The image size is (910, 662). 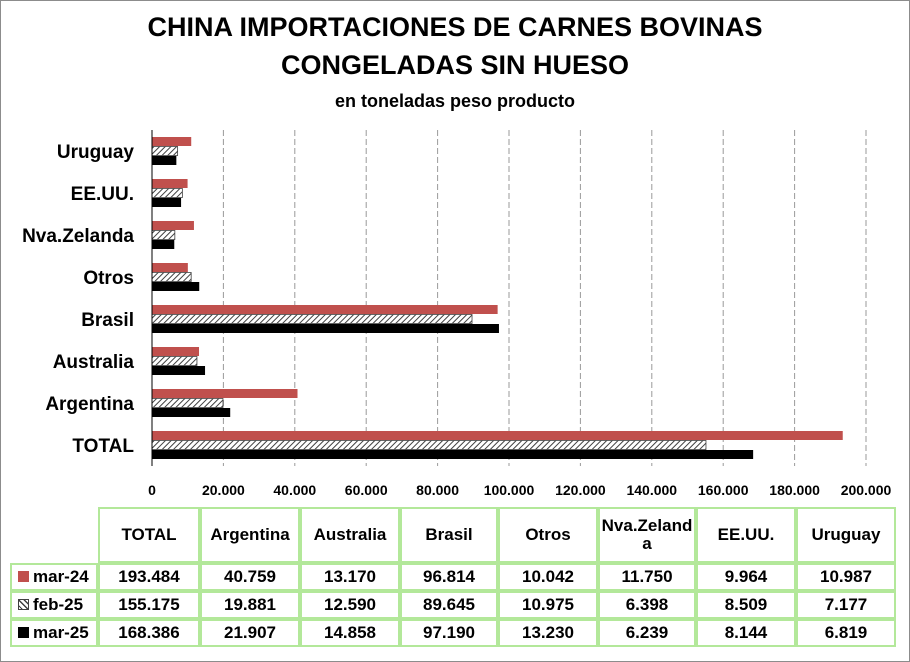 I want to click on x-tick-label: 60.000, so click(x=366, y=490).